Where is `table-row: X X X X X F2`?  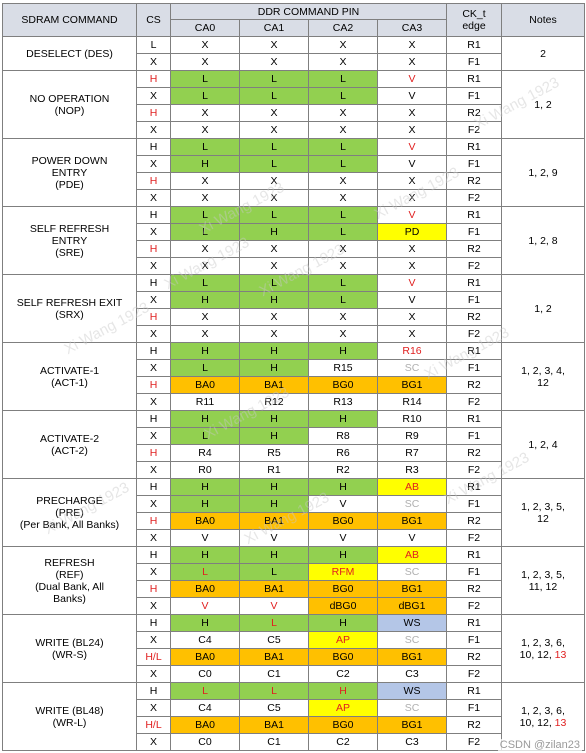
table-row: X X X X X F2 is located at coordinates (294, 266).